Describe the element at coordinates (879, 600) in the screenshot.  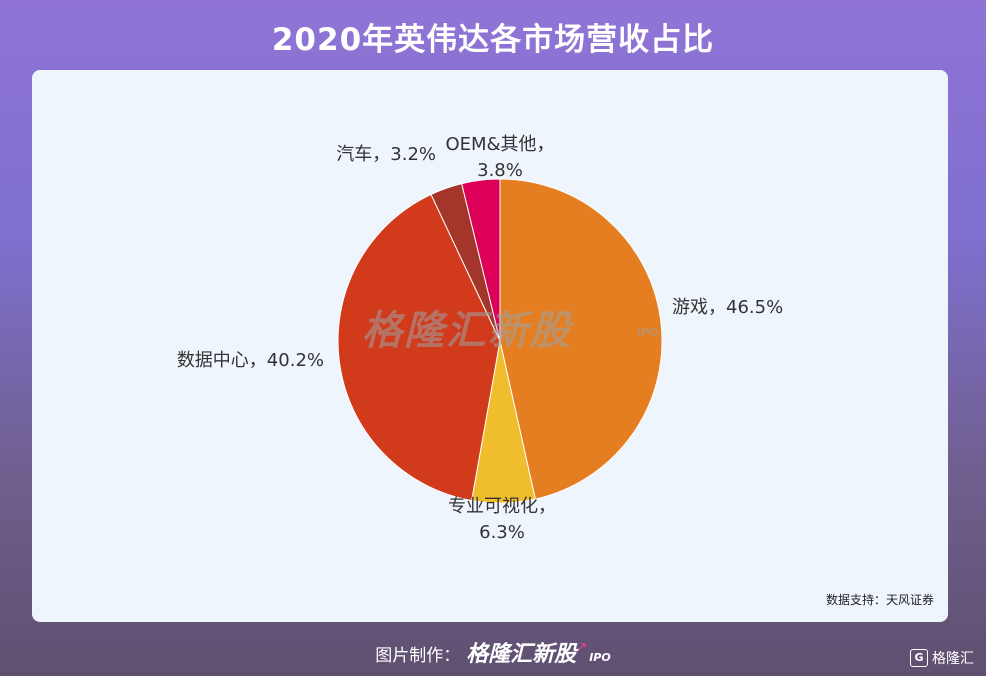
I see `data-source: 数据支持：天风证券` at that location.